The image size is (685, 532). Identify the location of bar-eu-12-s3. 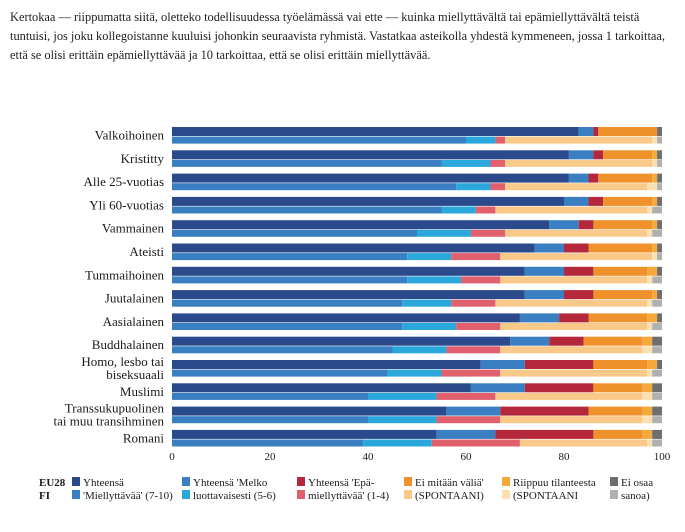
(615, 411).